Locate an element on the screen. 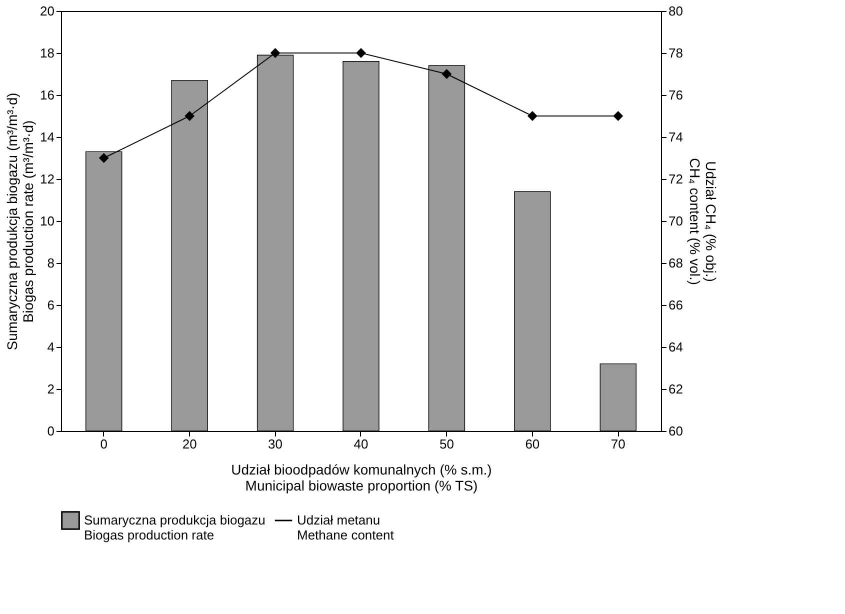  x-tick-label: 0 is located at coordinates (104, 444).